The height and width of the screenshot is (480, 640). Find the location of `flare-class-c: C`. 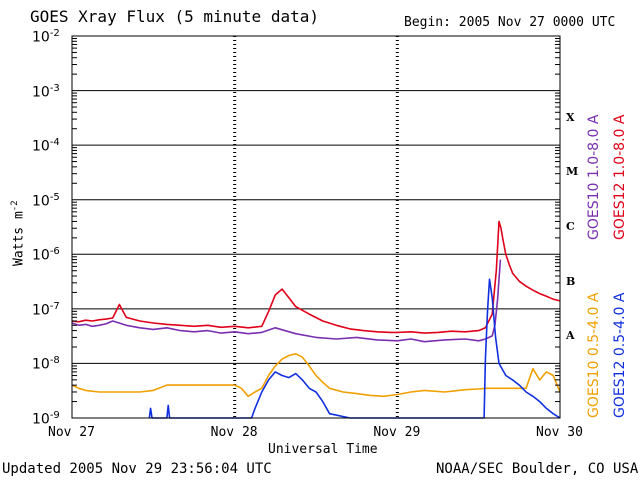

flare-class-c: C is located at coordinates (570, 226).